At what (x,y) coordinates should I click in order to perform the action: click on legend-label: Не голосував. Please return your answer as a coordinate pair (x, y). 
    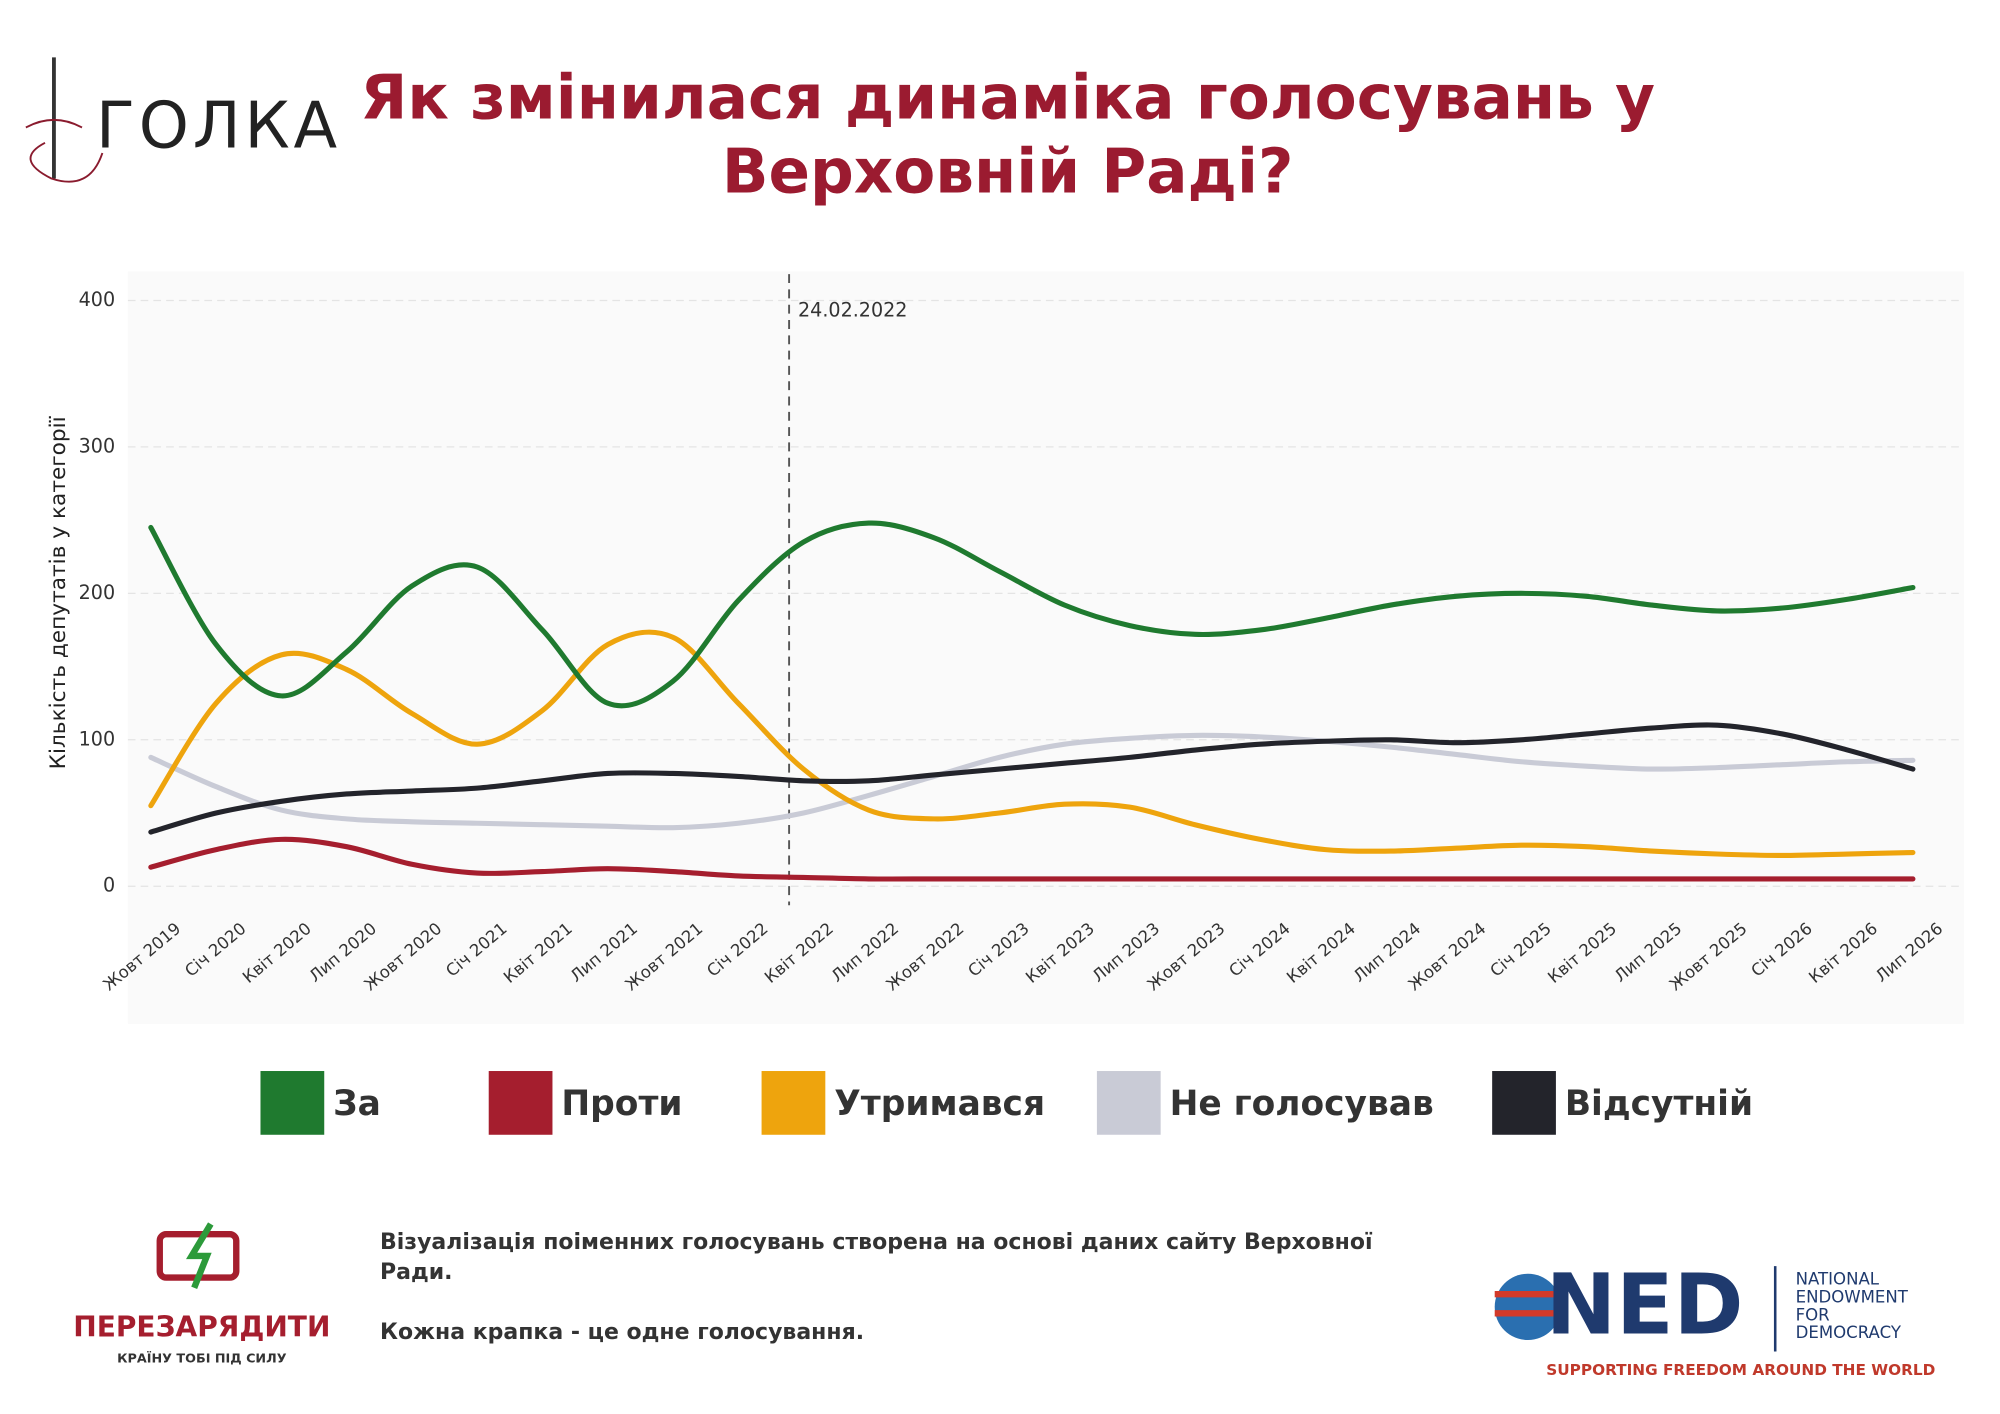
    Looking at the image, I should click on (1302, 1104).